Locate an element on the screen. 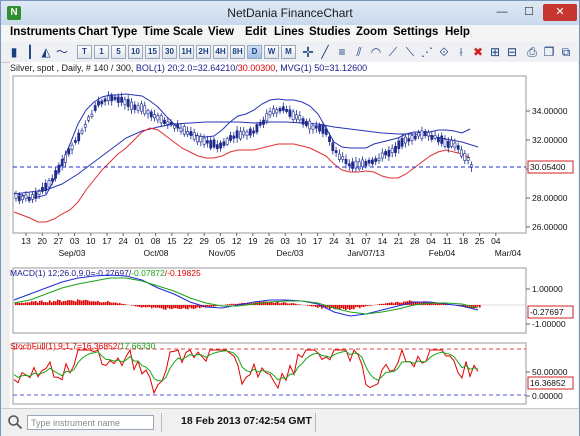  menu-instruments: Instruments is located at coordinates (43, 32).